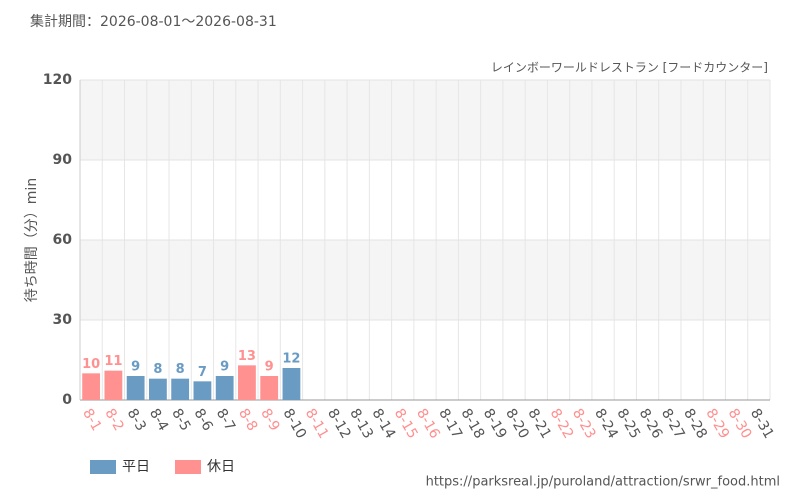 The height and width of the screenshot is (504, 800). Describe the element at coordinates (63, 160) in the screenshot. I see `y-tick-label: 90` at that location.